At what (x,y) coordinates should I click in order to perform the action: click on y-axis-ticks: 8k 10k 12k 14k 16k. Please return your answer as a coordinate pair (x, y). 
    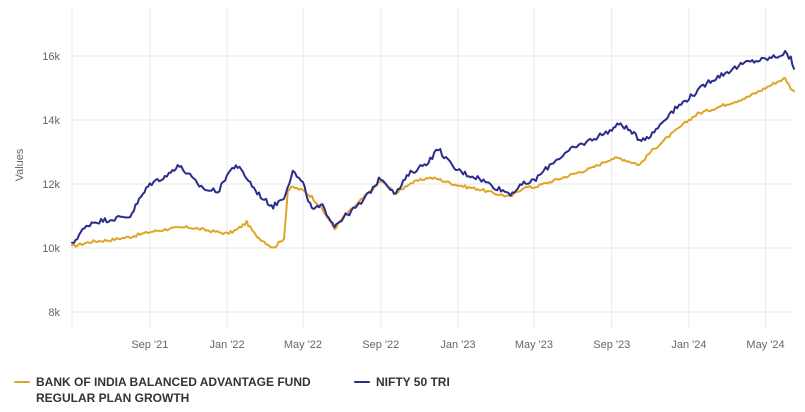
    Looking at the image, I should click on (51, 185).